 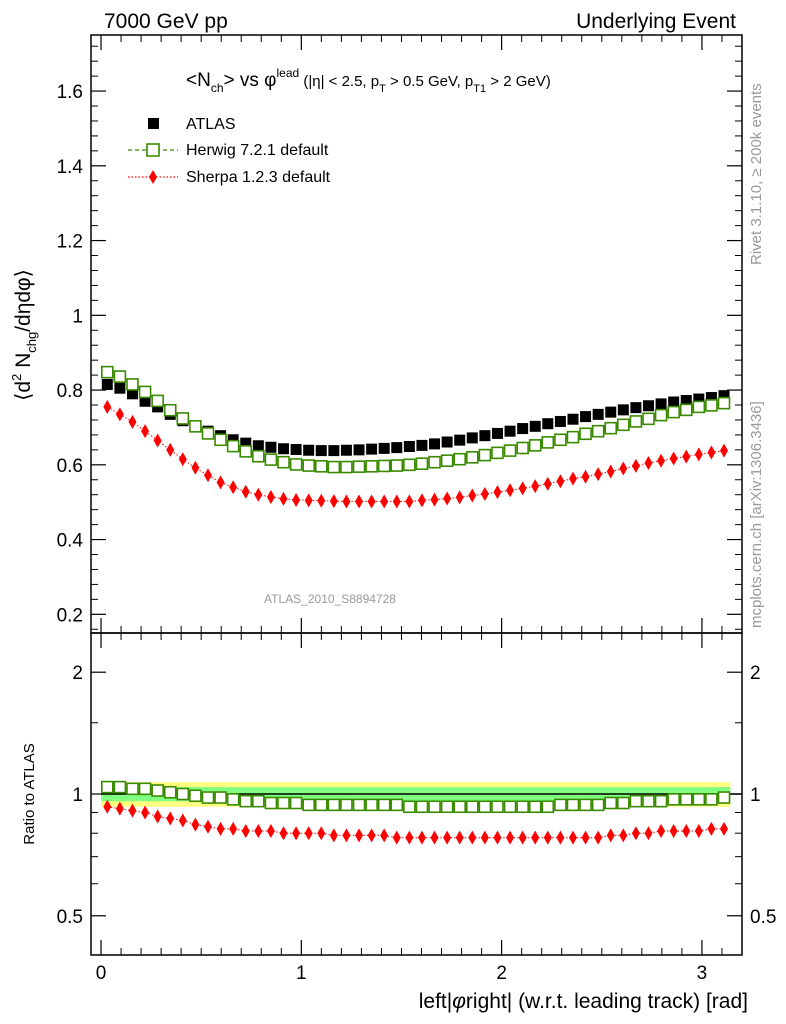 I want to click on ratio-y-axis-label: Ratio to ATLAS, so click(x=29, y=793).